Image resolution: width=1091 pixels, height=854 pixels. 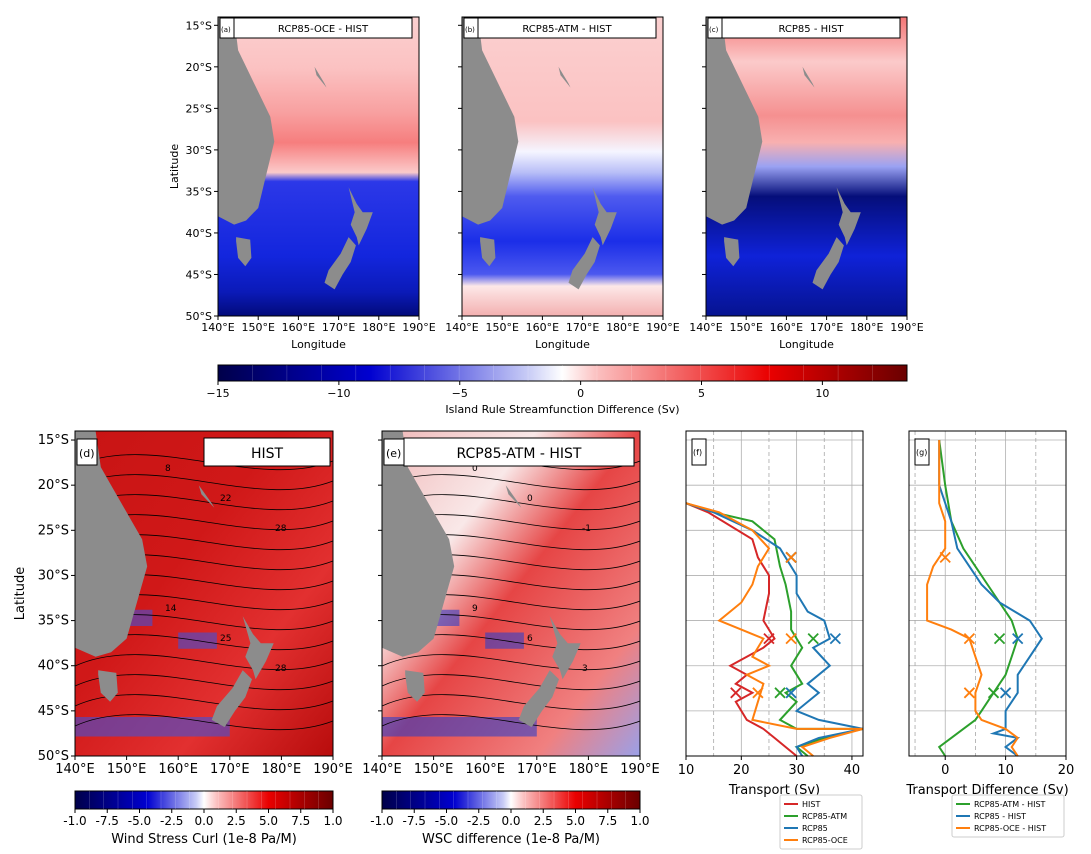 I want to click on panel-title: RCP85-ATM - HIST, so click(x=519, y=454).